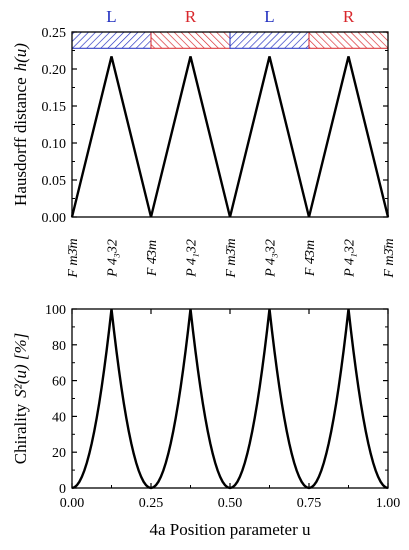 This screenshot has width=409, height=550. What do you see at coordinates (59, 382) in the screenshot?
I see `bottom-y-tick-label-3: 60` at bounding box center [59, 382].